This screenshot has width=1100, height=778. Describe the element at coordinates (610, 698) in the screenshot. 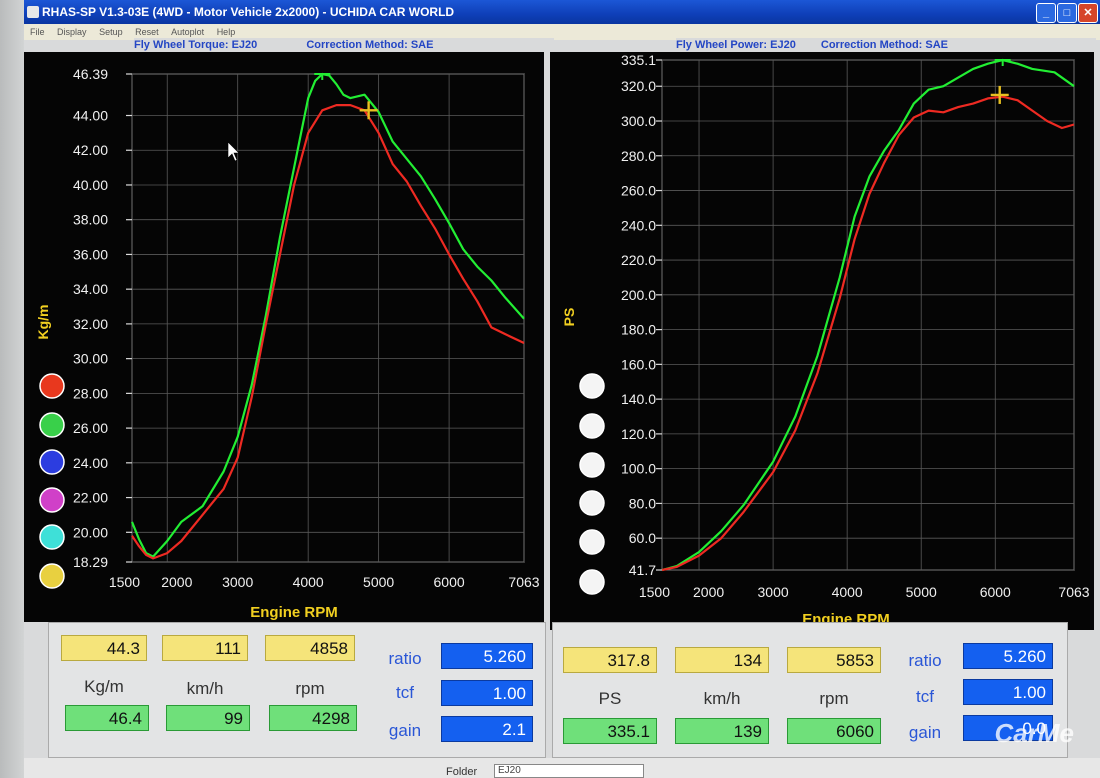

I see `unit-label-ps: PS` at that location.